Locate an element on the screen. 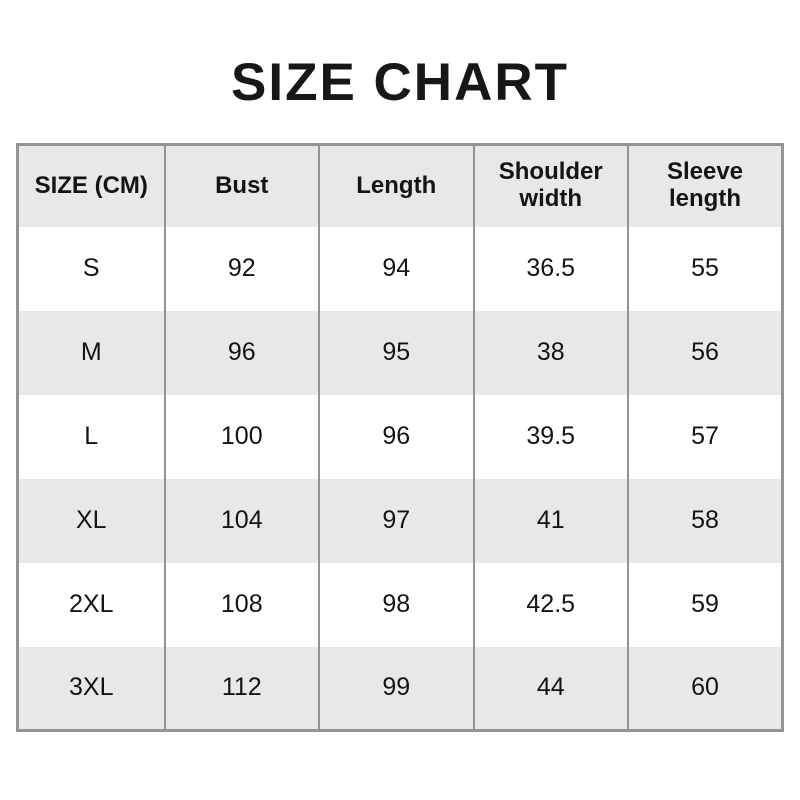 The image size is (800, 800). table-row-xl: XL 104 97 41 58 is located at coordinates (400, 520).